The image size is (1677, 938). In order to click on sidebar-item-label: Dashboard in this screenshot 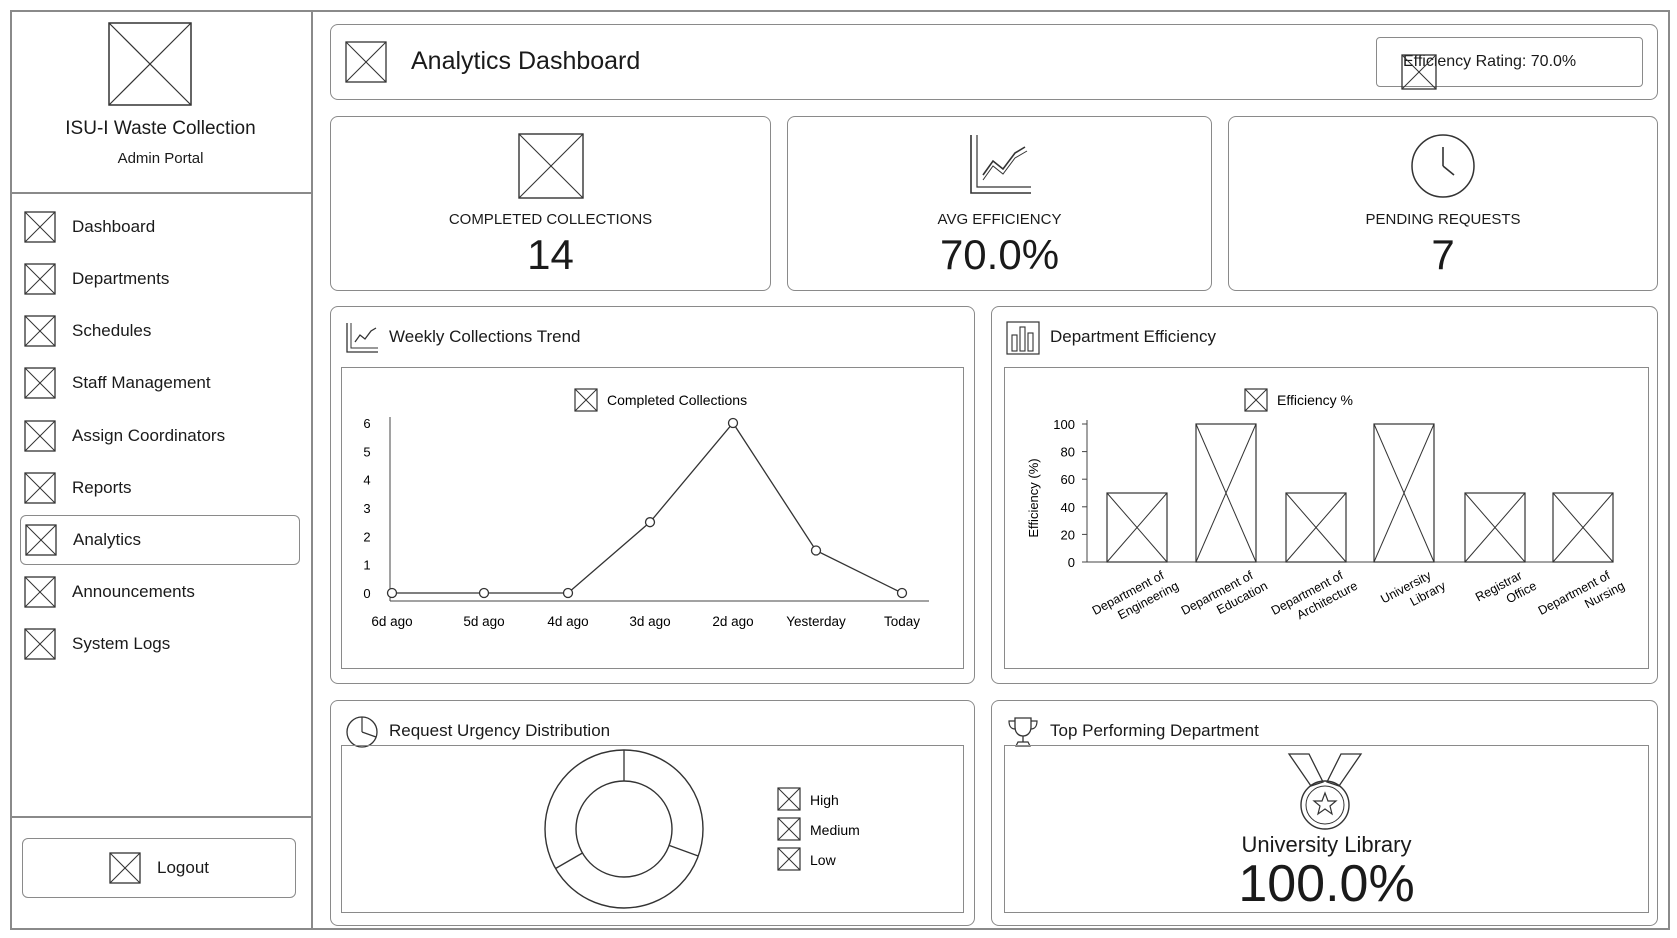, I will do `click(114, 226)`.